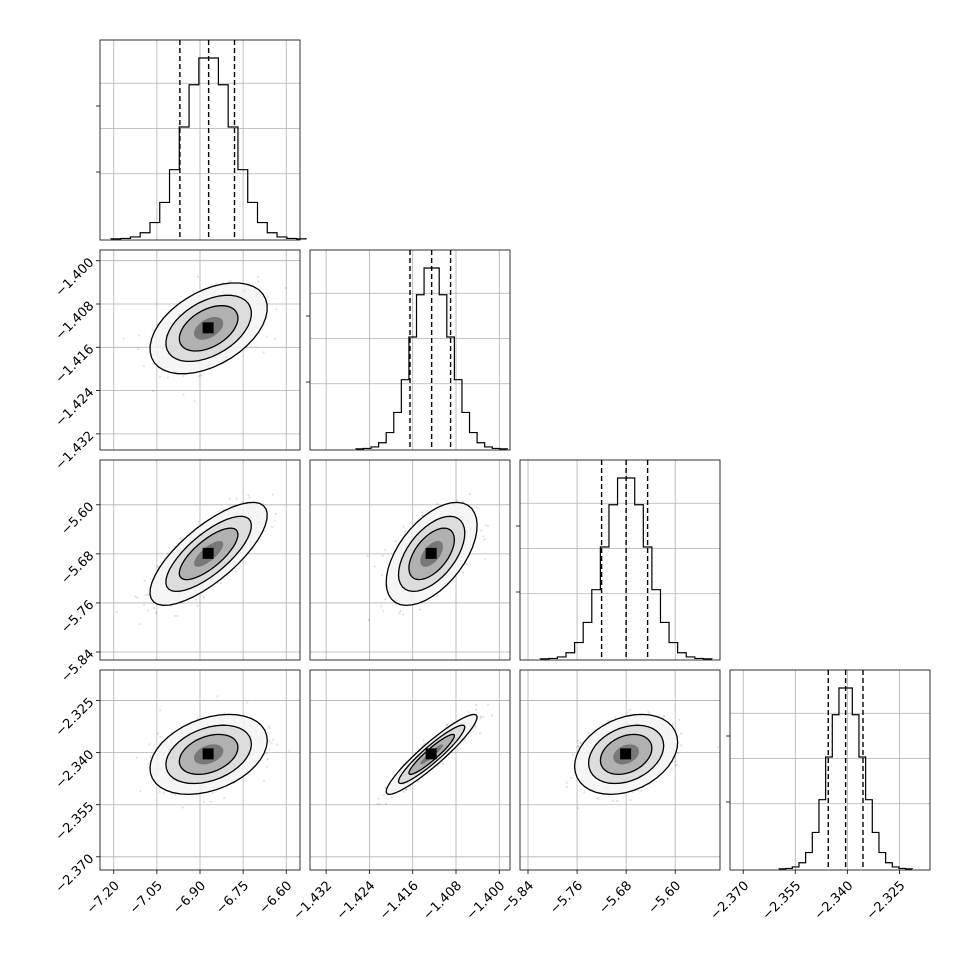 This screenshot has width=970, height=970. I want to click on y-tick-label: −1.432, so click(75, 451).